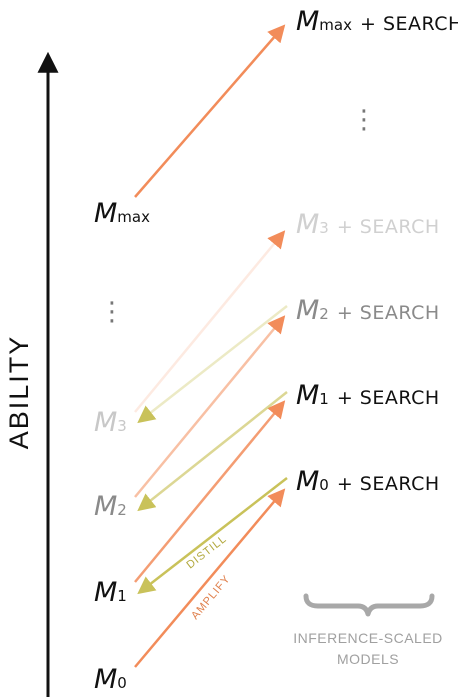  I want to click on distill-arrow-m1, so click(212, 536).